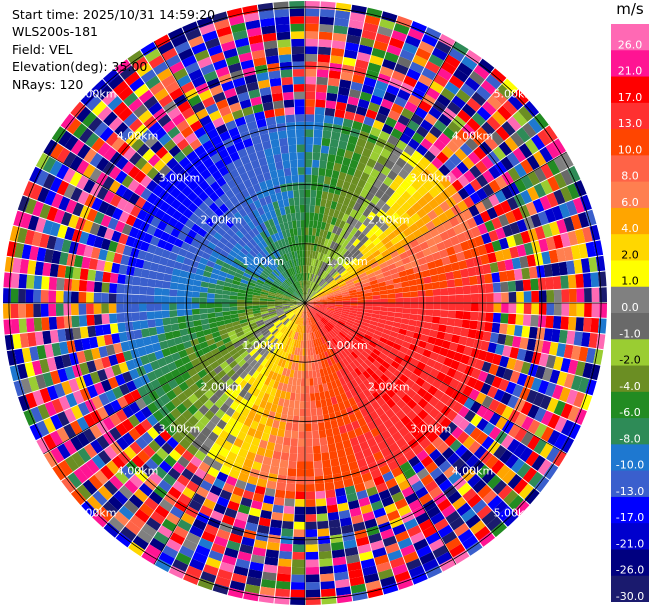 This screenshot has height=610, width=650. I want to click on range-ring-label: 4.00km, so click(473, 136).